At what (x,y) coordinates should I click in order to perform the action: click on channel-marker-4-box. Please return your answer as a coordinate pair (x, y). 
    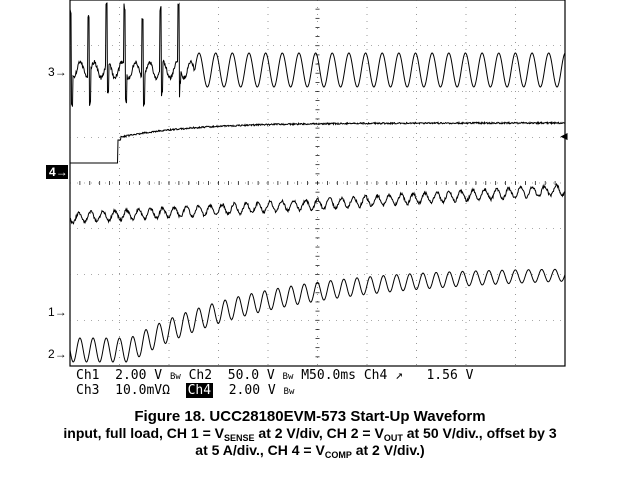
    Looking at the image, I should click on (57, 172).